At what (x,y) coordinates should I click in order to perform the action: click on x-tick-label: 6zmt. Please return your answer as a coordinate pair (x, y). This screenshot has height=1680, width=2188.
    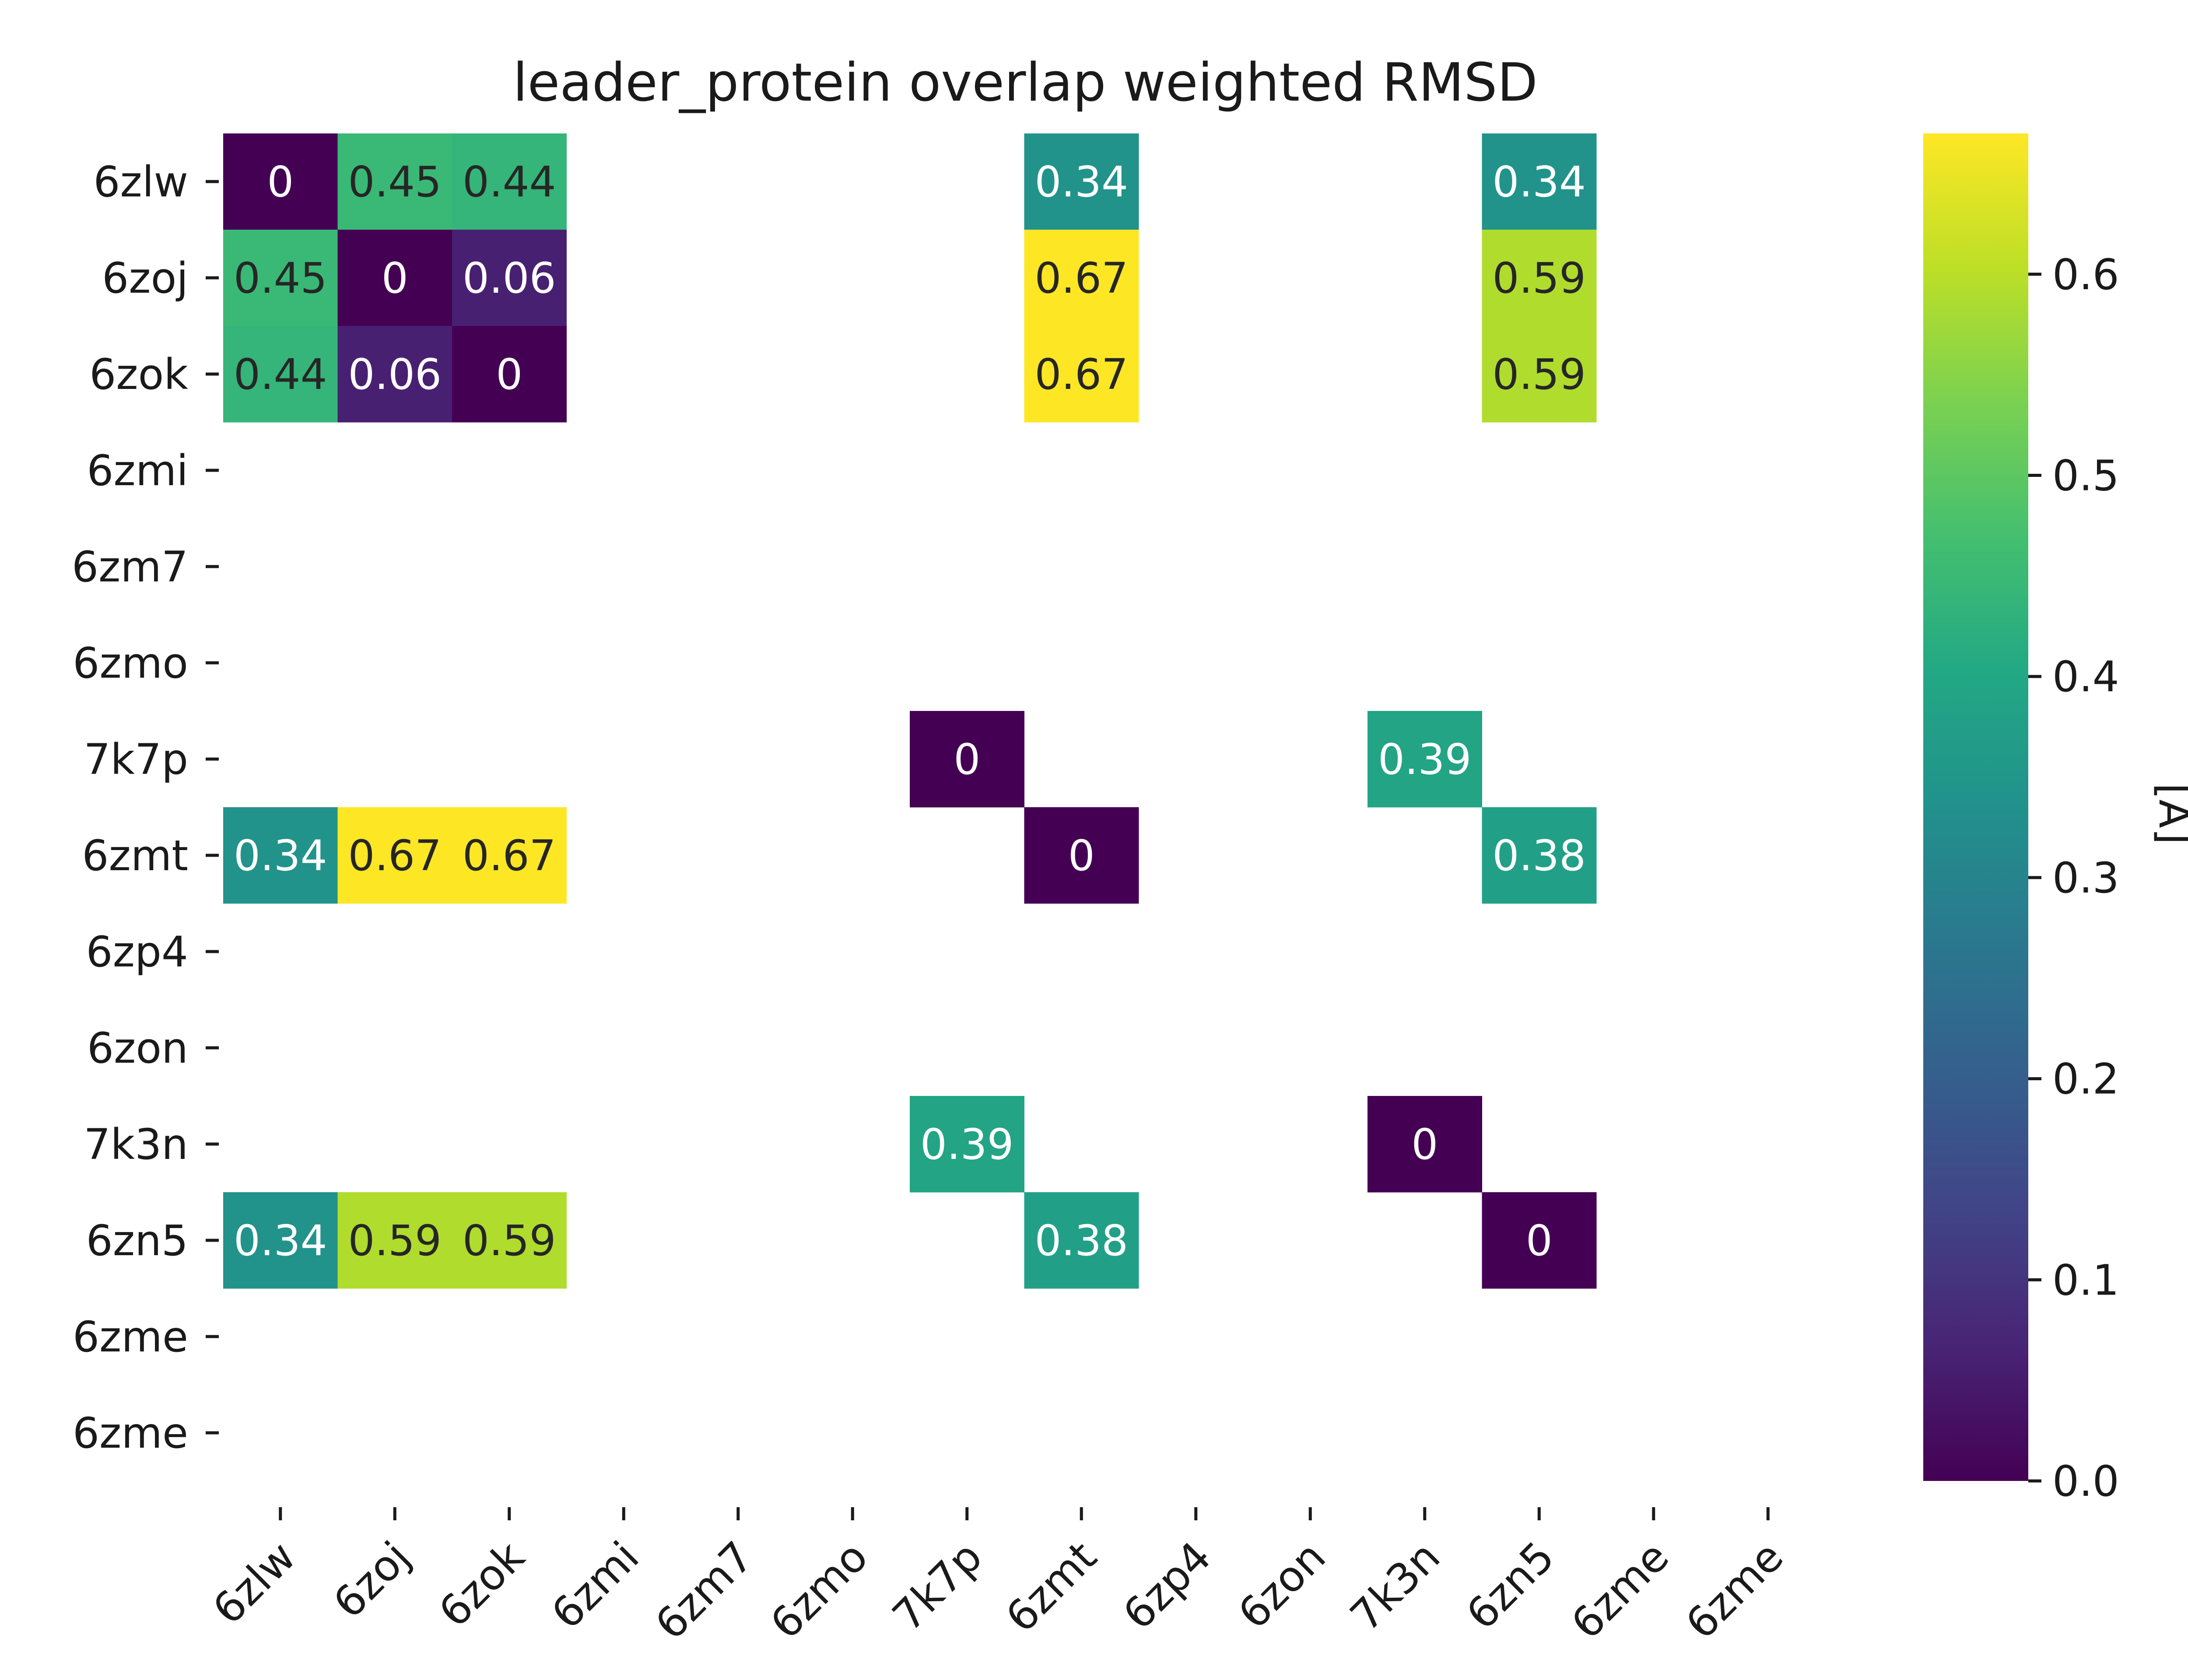
    Looking at the image, I should click on (1051, 1587).